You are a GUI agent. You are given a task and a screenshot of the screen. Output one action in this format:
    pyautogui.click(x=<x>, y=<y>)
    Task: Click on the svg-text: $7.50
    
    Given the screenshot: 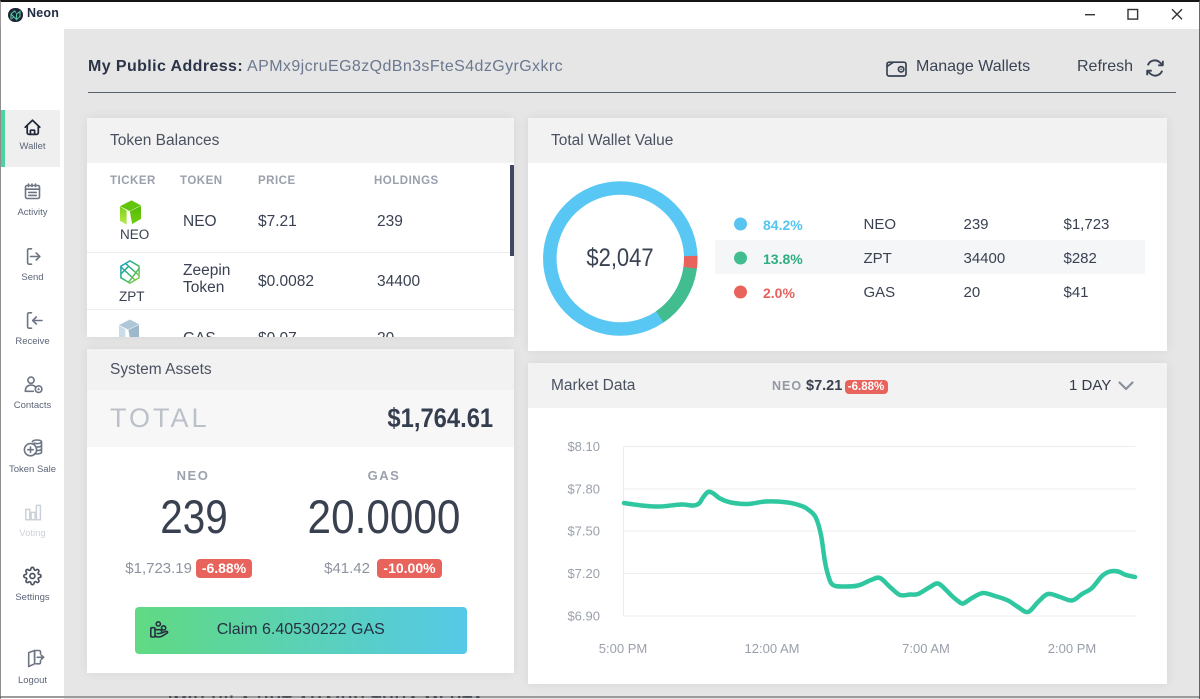 What is the action you would take?
    pyautogui.click(x=583, y=531)
    